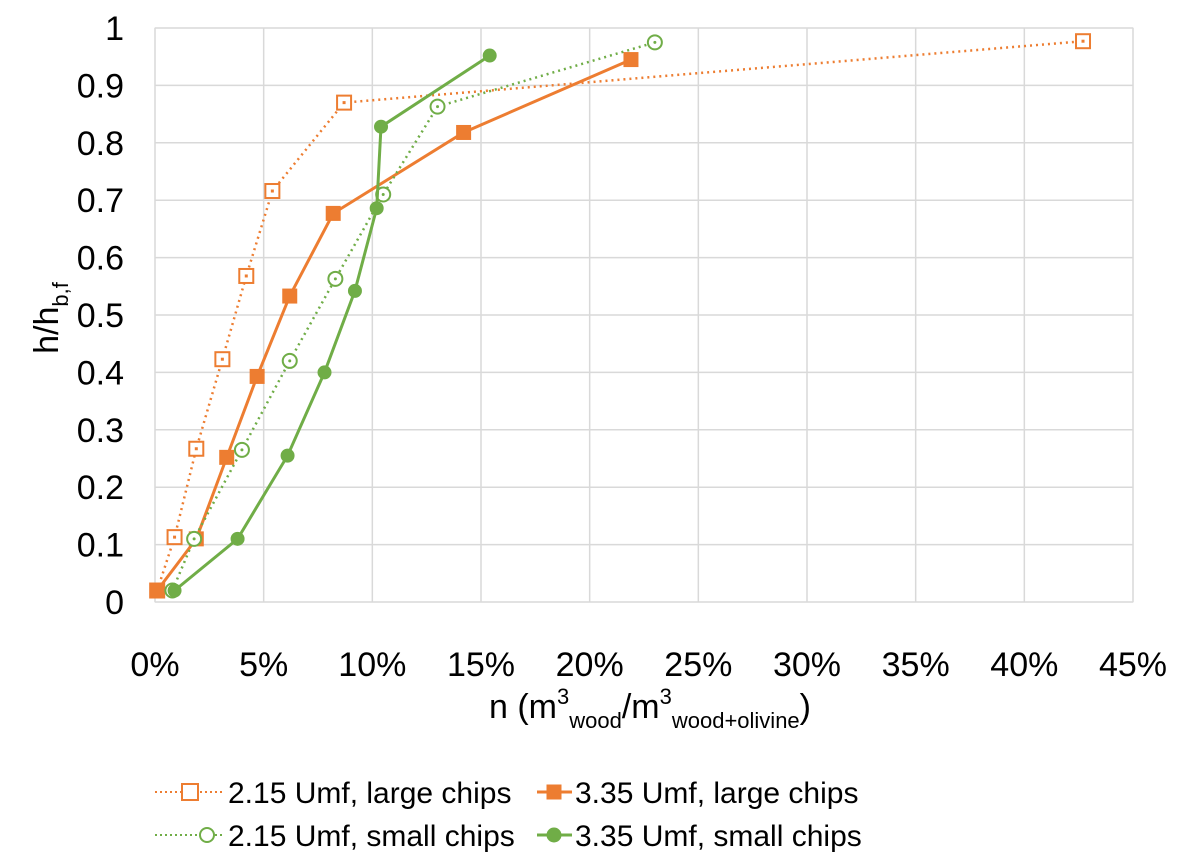 The height and width of the screenshot is (866, 1187). I want to click on y-tick-label: 0.5, so click(100, 316).